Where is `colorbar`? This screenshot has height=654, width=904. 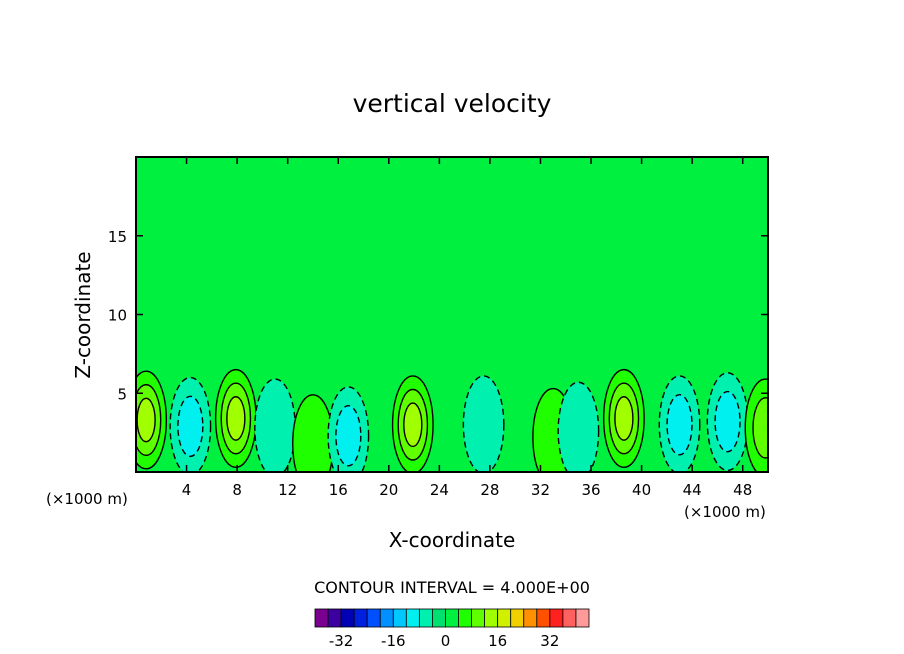 colorbar is located at coordinates (452, 618).